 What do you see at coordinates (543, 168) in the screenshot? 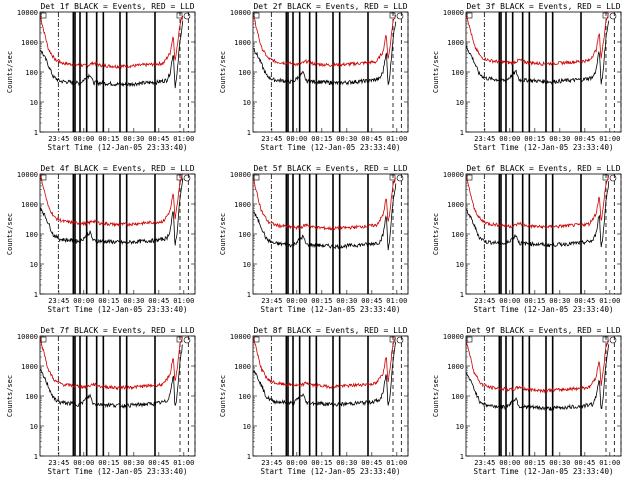
I see `panel-title: Det 6f BLACK = Events, RED = LLD` at bounding box center [543, 168].